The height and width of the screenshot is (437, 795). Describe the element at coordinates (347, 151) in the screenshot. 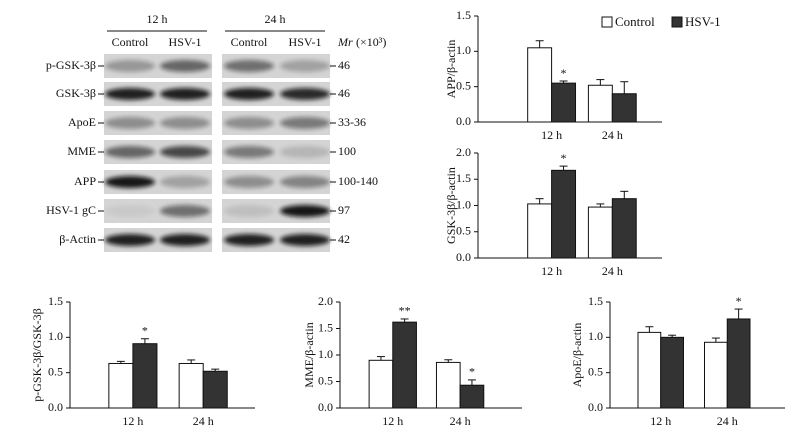

I see `mr-value: 100` at that location.